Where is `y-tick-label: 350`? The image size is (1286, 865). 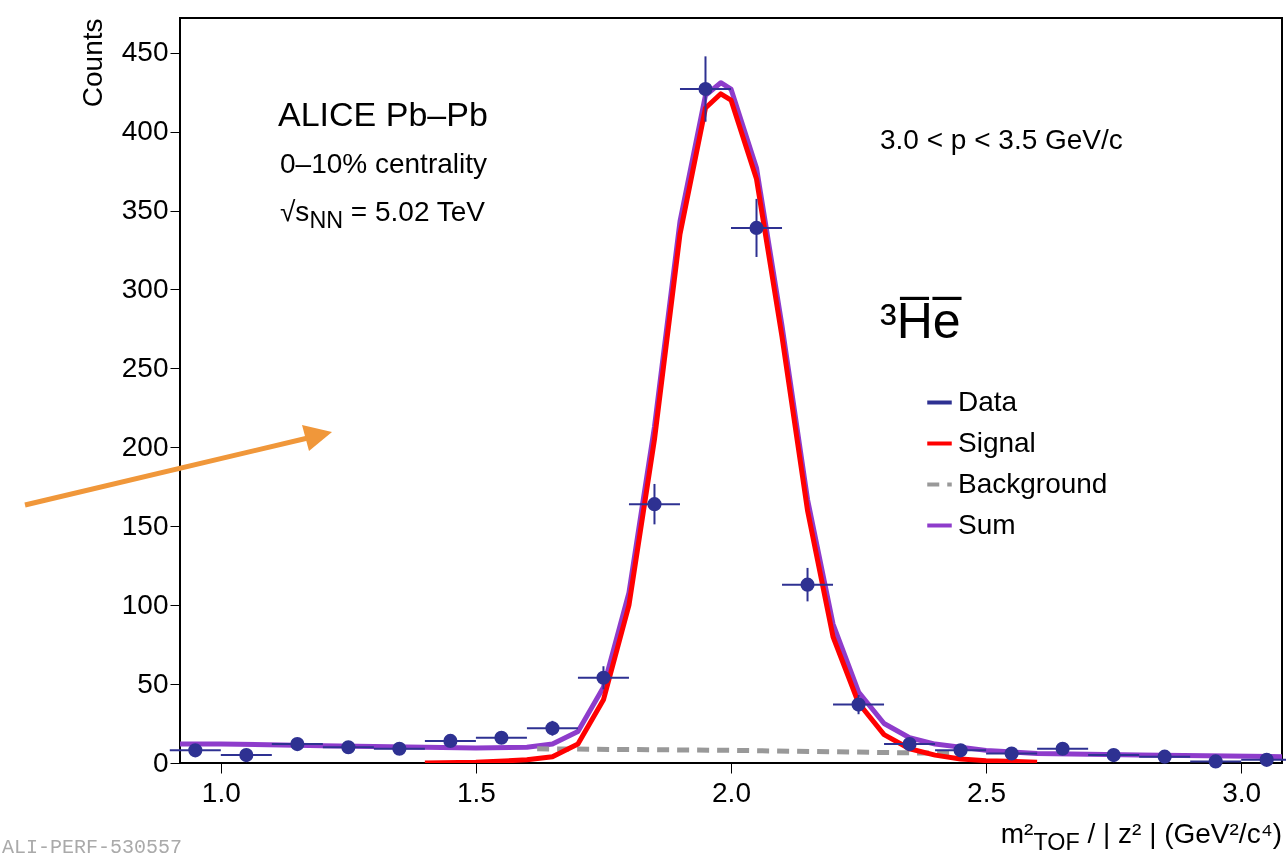 y-tick-label: 350 is located at coordinates (145, 210).